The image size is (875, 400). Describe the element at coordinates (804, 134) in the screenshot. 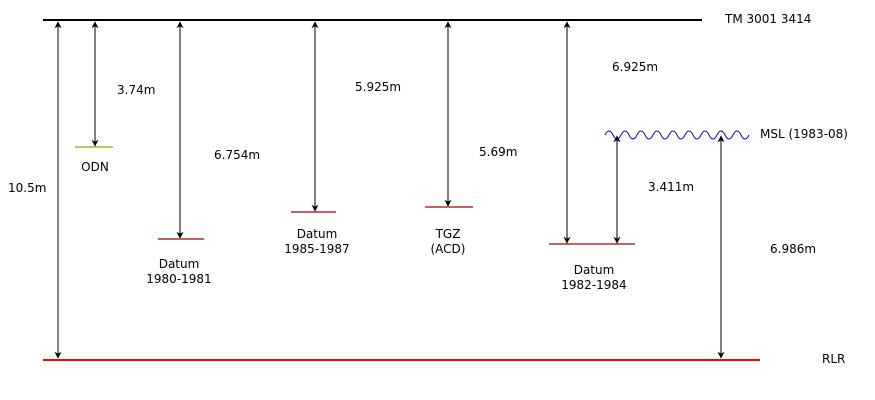

I see `msl-label: MSL (1983-08)` at that location.